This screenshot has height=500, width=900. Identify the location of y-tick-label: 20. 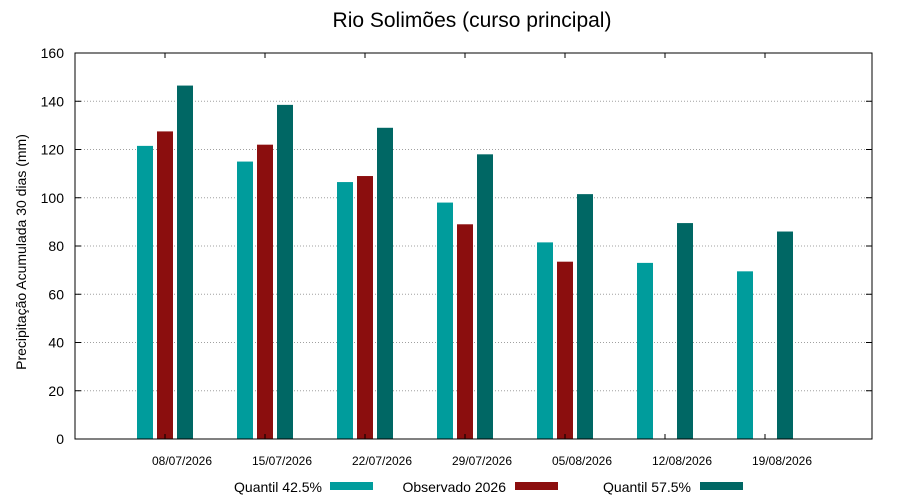
(56, 391).